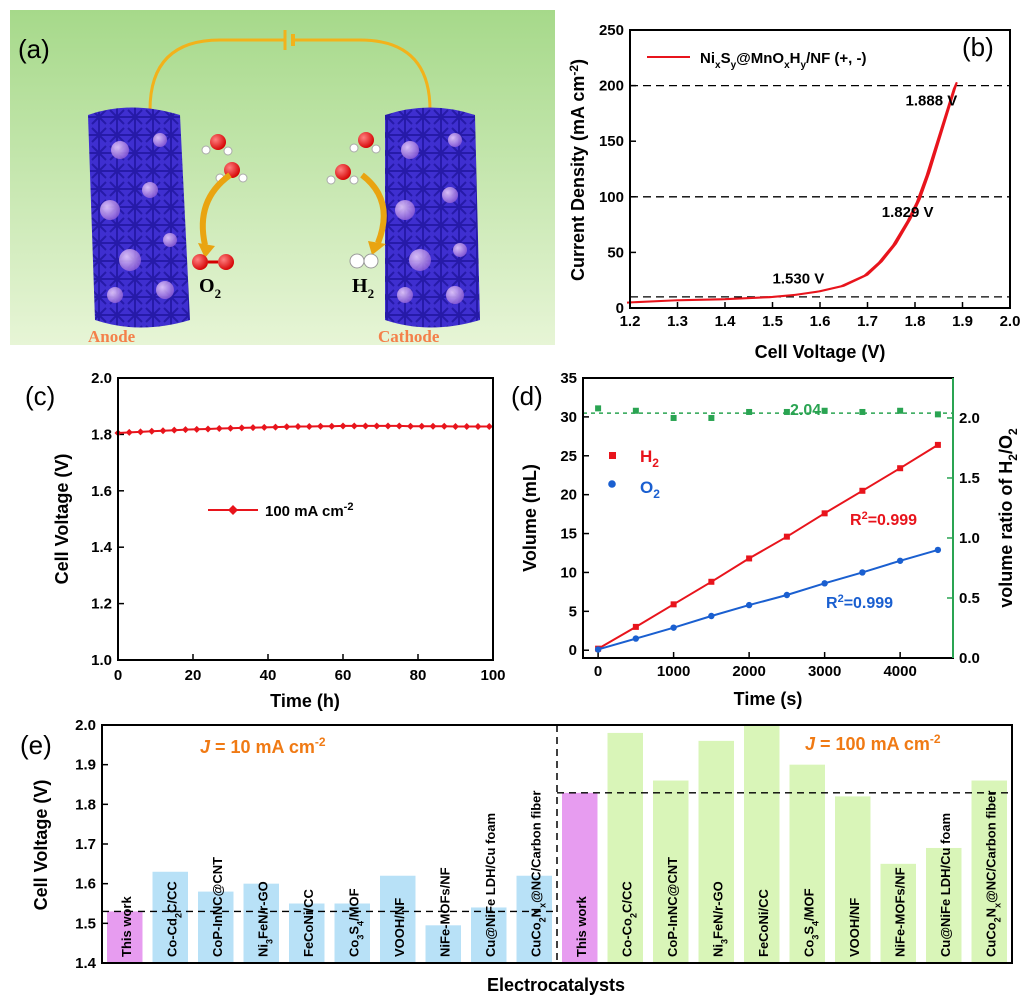  I want to click on x-tick-label-c: 20, so click(193, 675).